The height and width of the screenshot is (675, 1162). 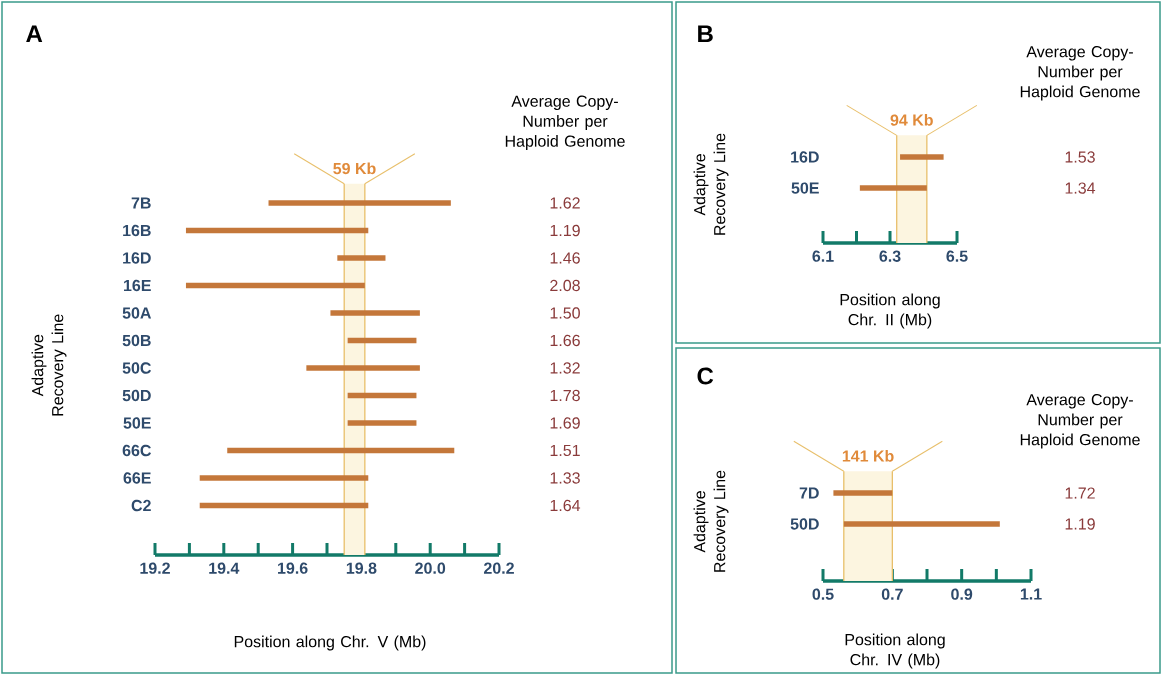 I want to click on x-tick-label: 20.2, so click(x=498, y=568).